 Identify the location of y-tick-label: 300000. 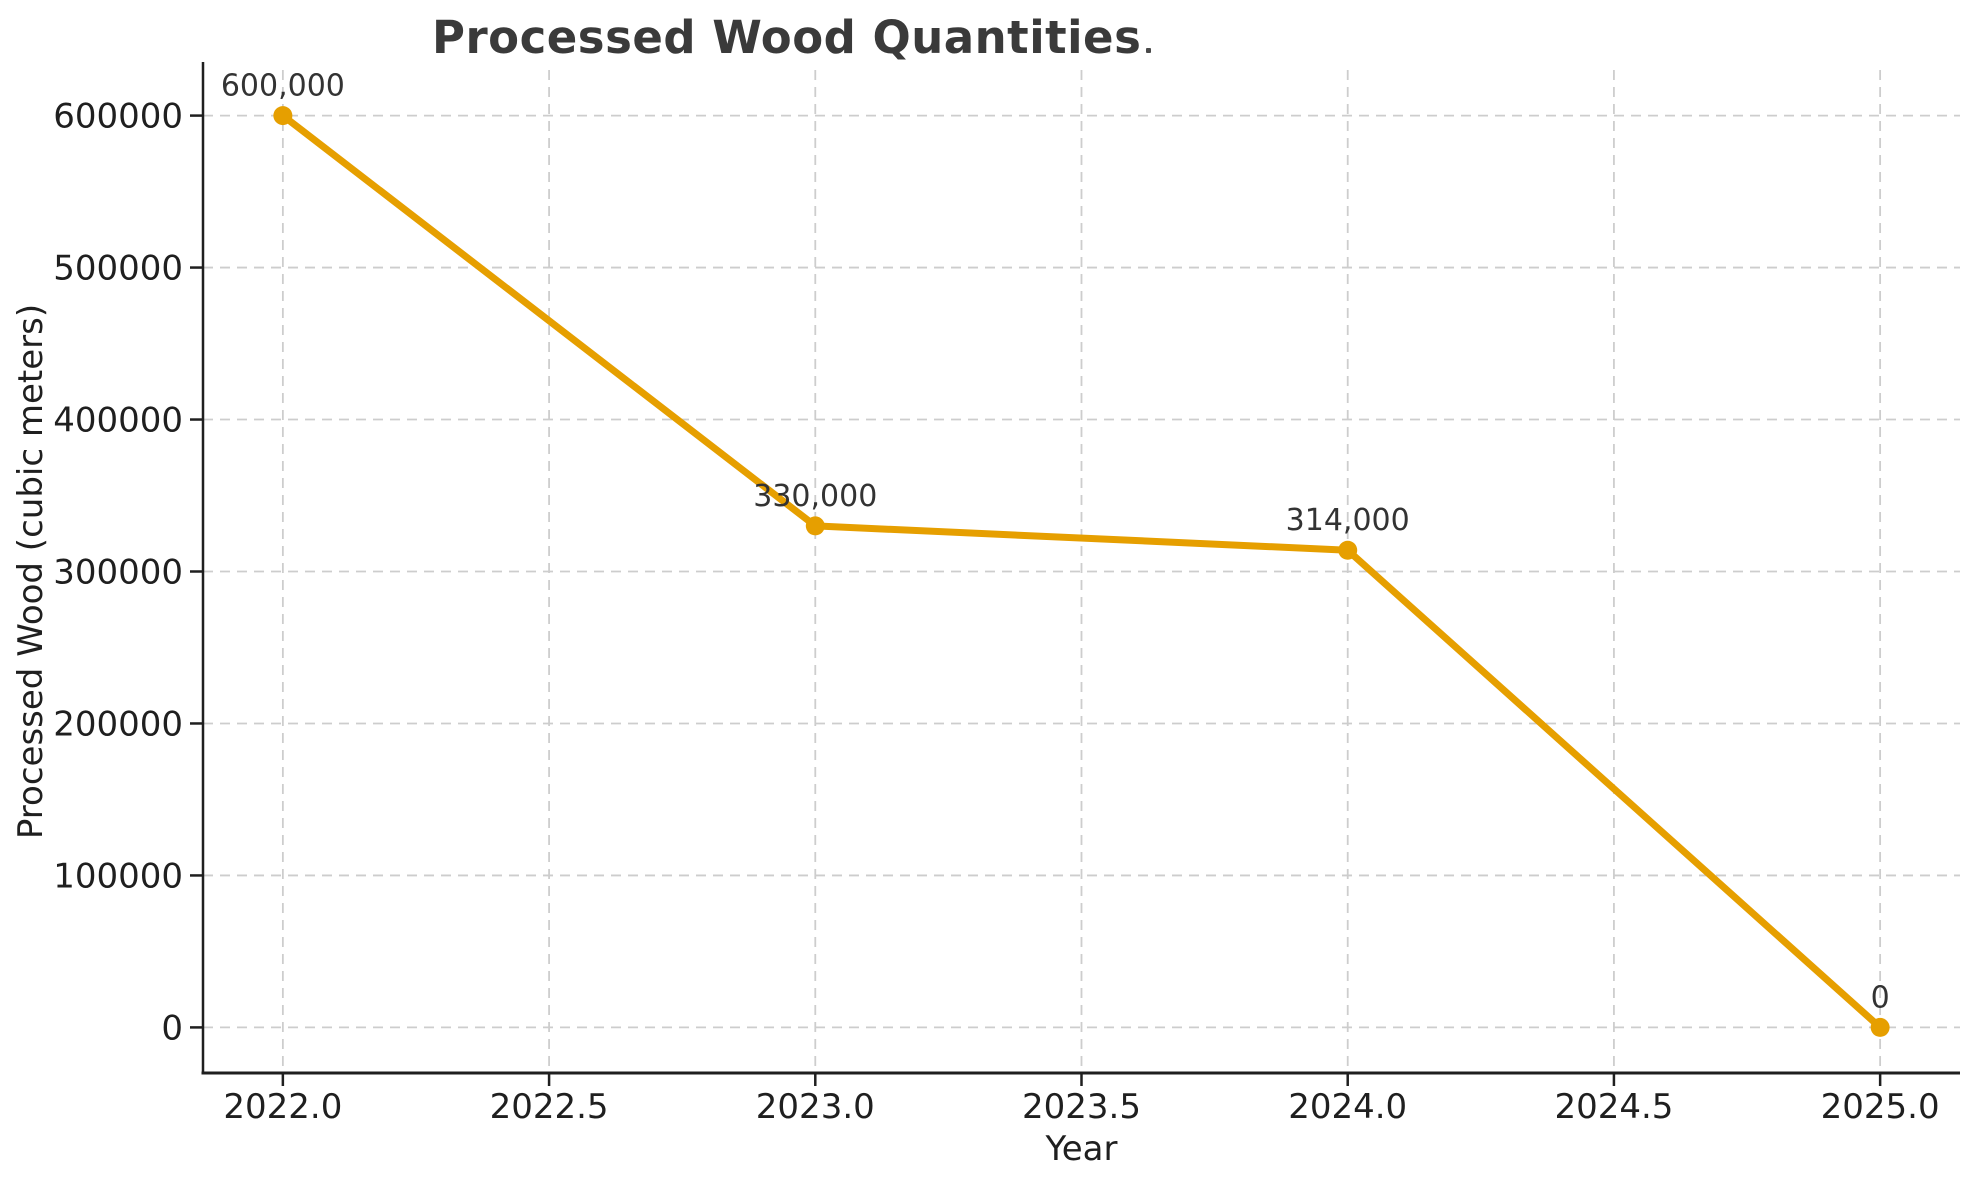
(118, 572).